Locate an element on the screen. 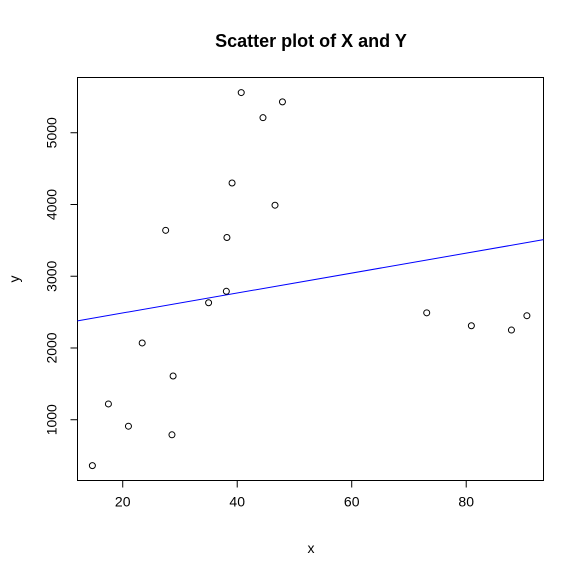 The width and height of the screenshot is (584, 577). x-axis: 20 40 60 80 is located at coordinates (294, 495).